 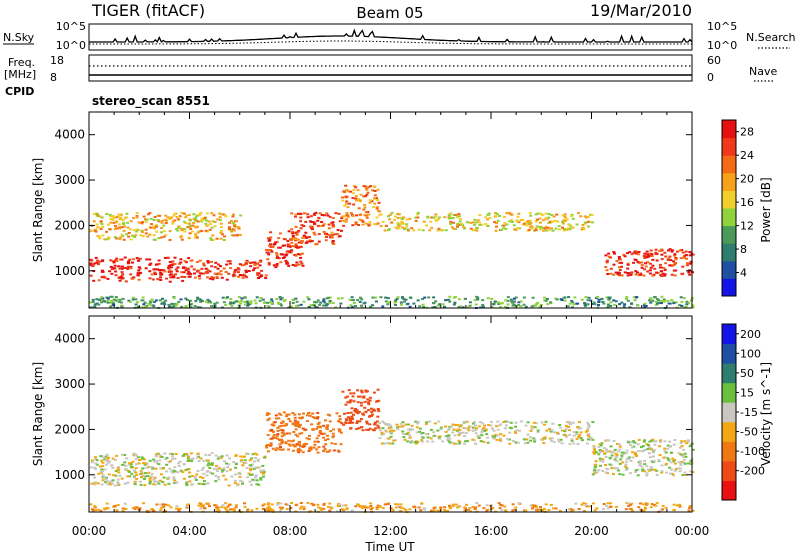 I want to click on y-tick-label: 4000, so click(x=69, y=339).